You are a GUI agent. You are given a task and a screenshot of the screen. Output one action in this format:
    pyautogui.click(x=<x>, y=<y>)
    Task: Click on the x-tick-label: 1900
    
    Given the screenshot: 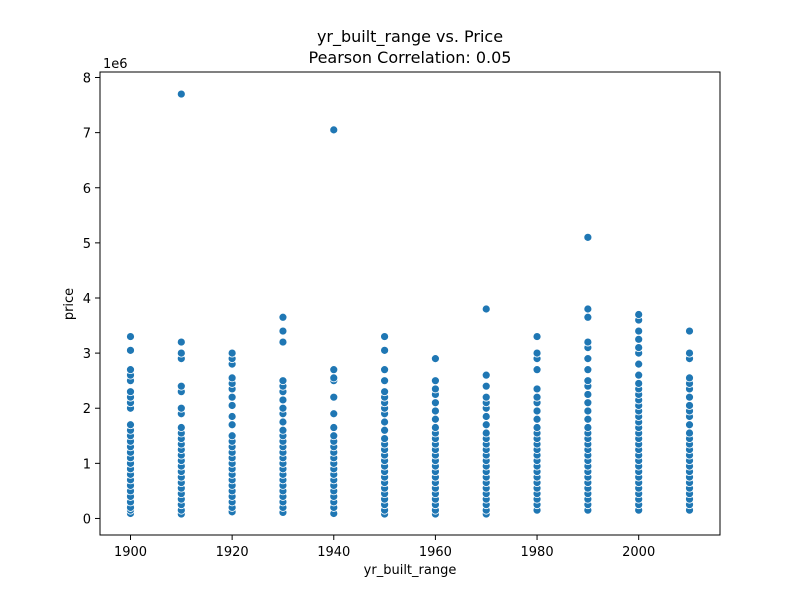 What is the action you would take?
    pyautogui.click(x=130, y=552)
    